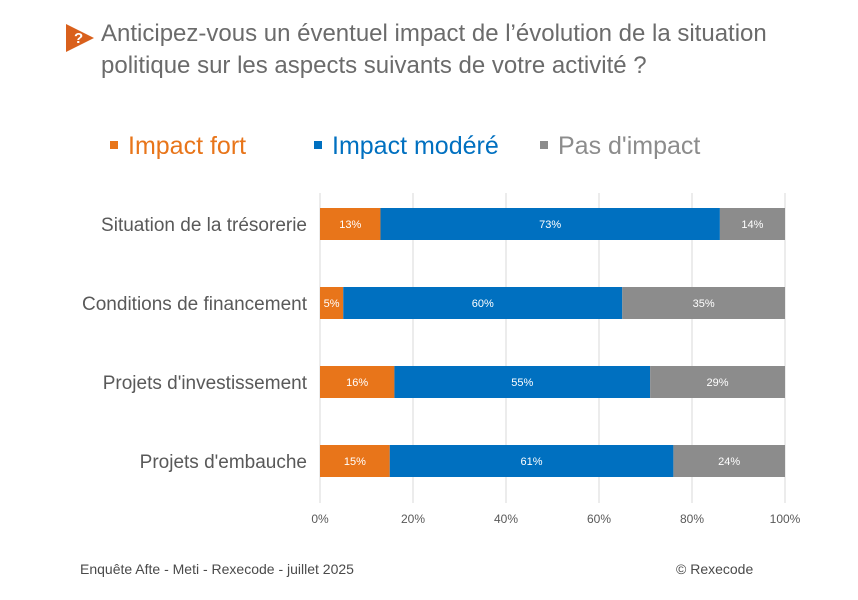  I want to click on data-label-pas-d-impact: 29%, so click(718, 383).